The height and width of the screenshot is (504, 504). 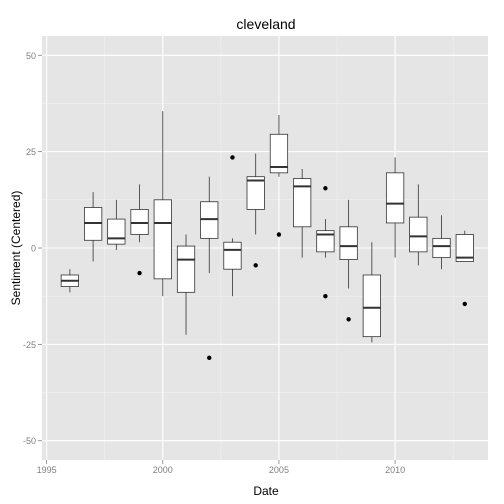 I want to click on box-2010, so click(x=395, y=207).